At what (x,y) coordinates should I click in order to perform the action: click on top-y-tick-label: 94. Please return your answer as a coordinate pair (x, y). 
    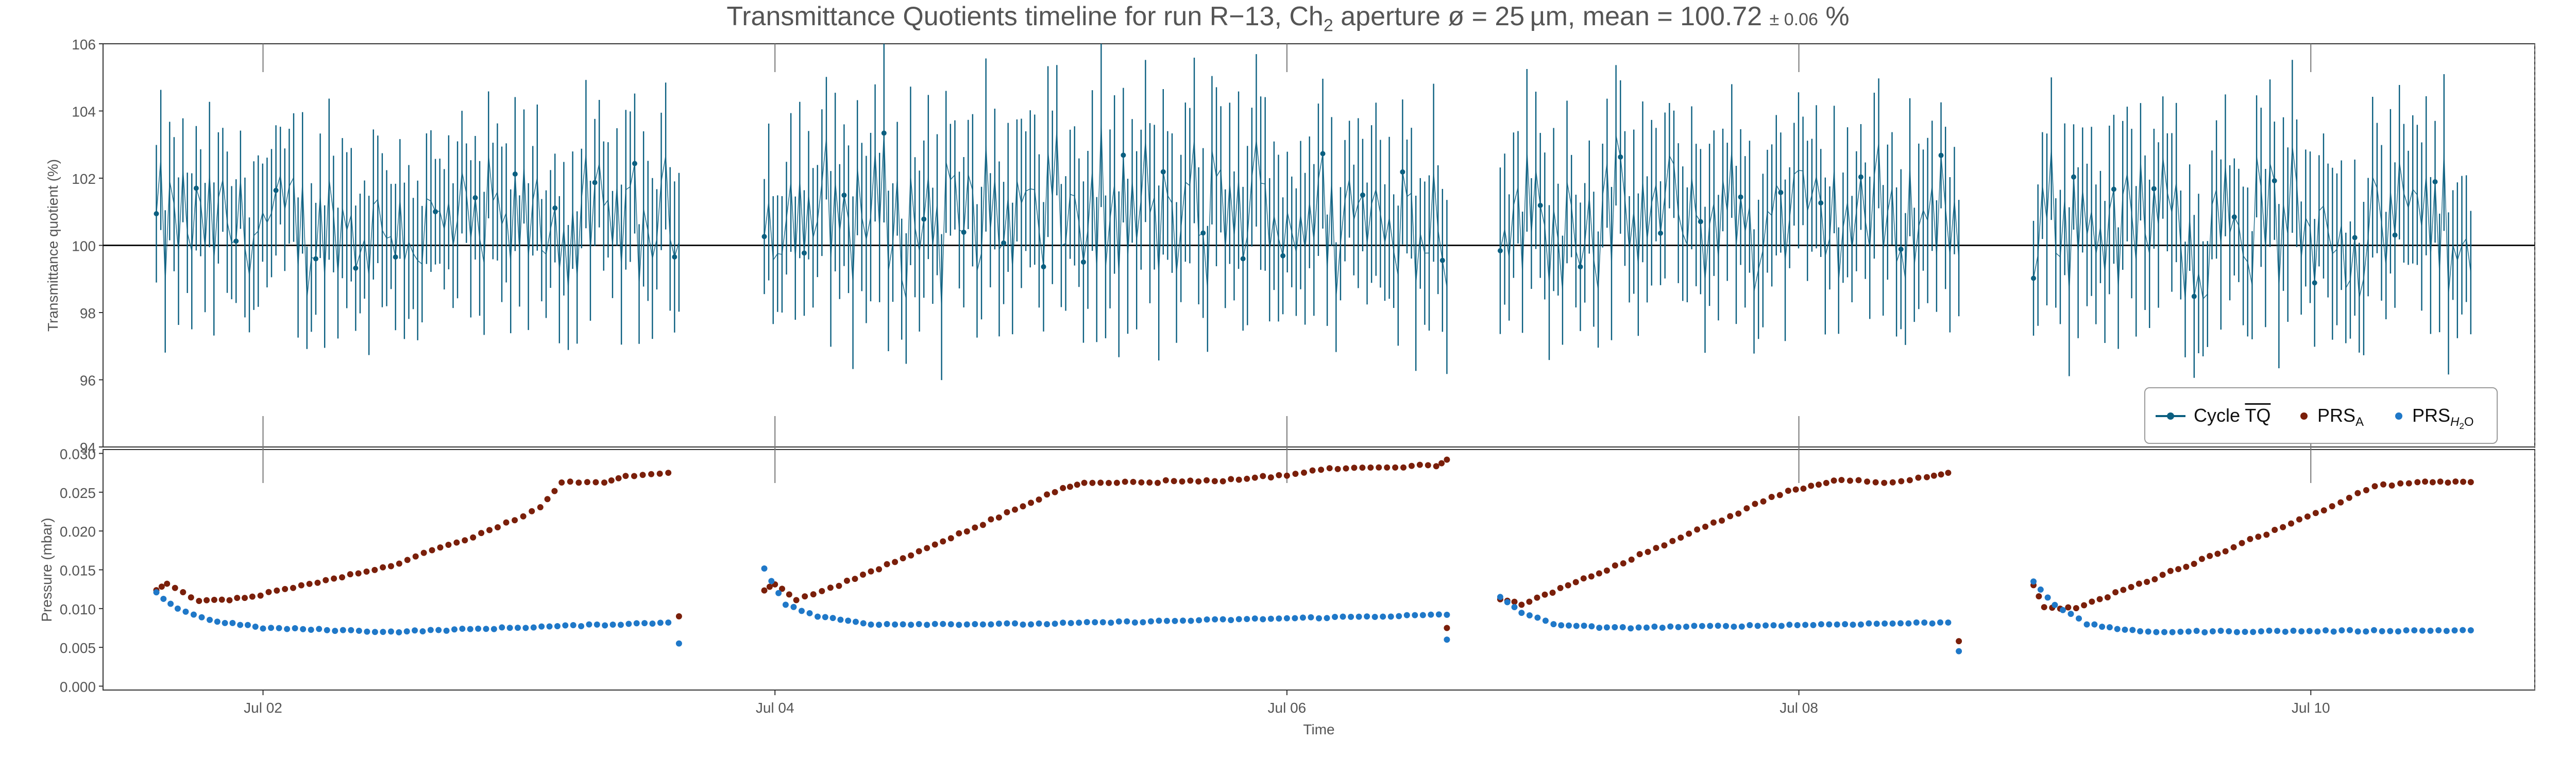
    Looking at the image, I should click on (88, 448).